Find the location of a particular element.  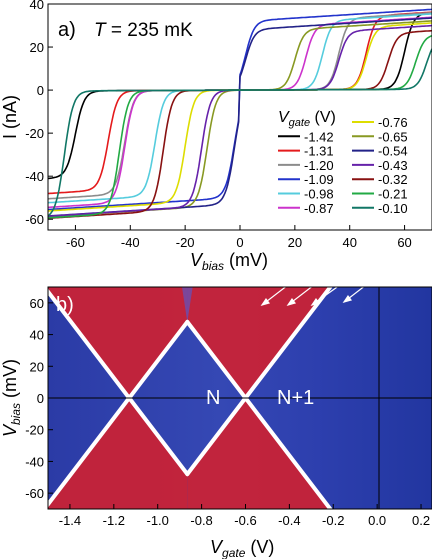

a-ytick-label-5: 40 is located at coordinates (37, 6).